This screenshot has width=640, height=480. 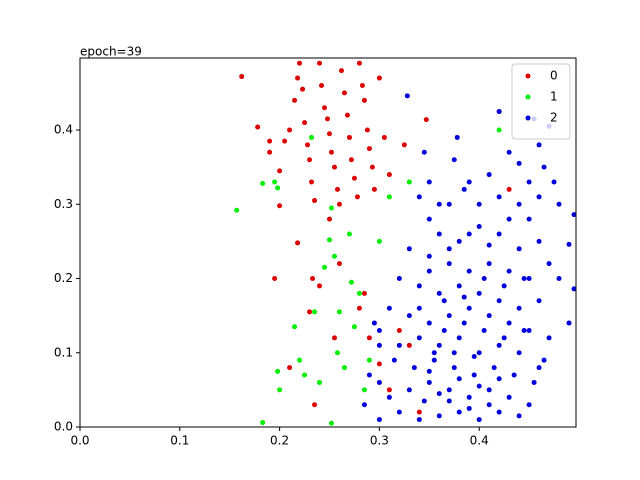 I want to click on chart-title: epoch=39, so click(x=111, y=52).